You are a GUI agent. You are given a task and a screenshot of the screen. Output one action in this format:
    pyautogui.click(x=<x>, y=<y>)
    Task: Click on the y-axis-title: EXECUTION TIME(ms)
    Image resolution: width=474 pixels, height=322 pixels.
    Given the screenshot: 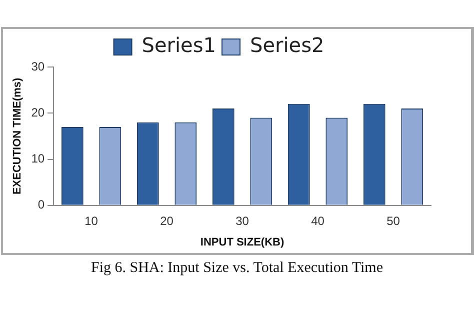 What is the action you would take?
    pyautogui.click(x=18, y=136)
    